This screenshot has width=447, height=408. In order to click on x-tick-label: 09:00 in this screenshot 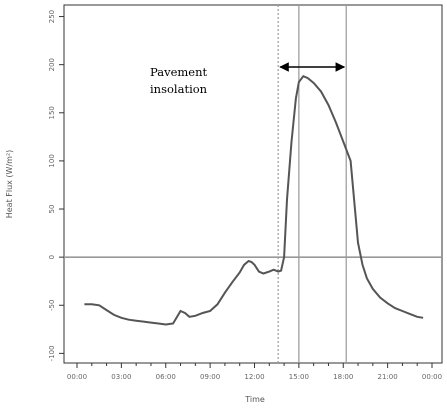, I will do `click(210, 377)`.